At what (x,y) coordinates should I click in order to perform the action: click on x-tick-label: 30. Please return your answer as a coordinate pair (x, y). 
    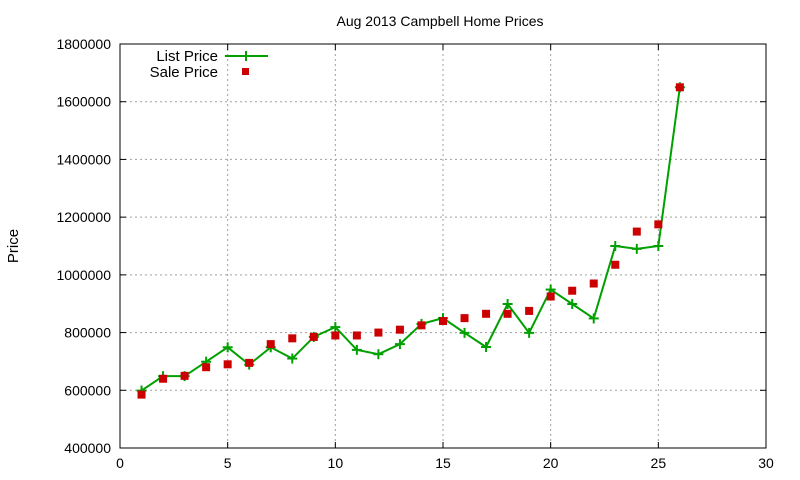
    Looking at the image, I should click on (766, 463).